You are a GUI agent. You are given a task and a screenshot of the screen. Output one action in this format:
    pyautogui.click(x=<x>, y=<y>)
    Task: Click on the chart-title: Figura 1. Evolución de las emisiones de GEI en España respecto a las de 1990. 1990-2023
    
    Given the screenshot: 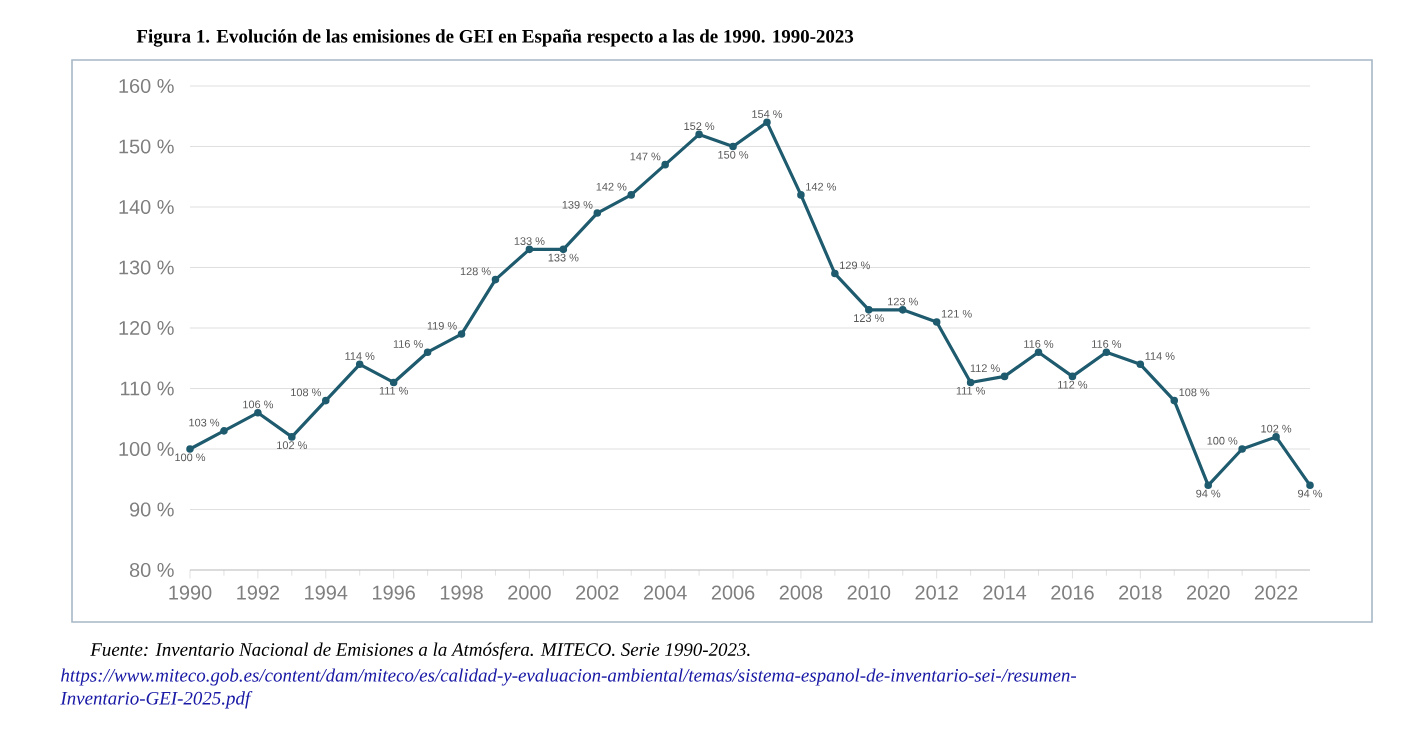 What is the action you would take?
    pyautogui.click(x=495, y=38)
    